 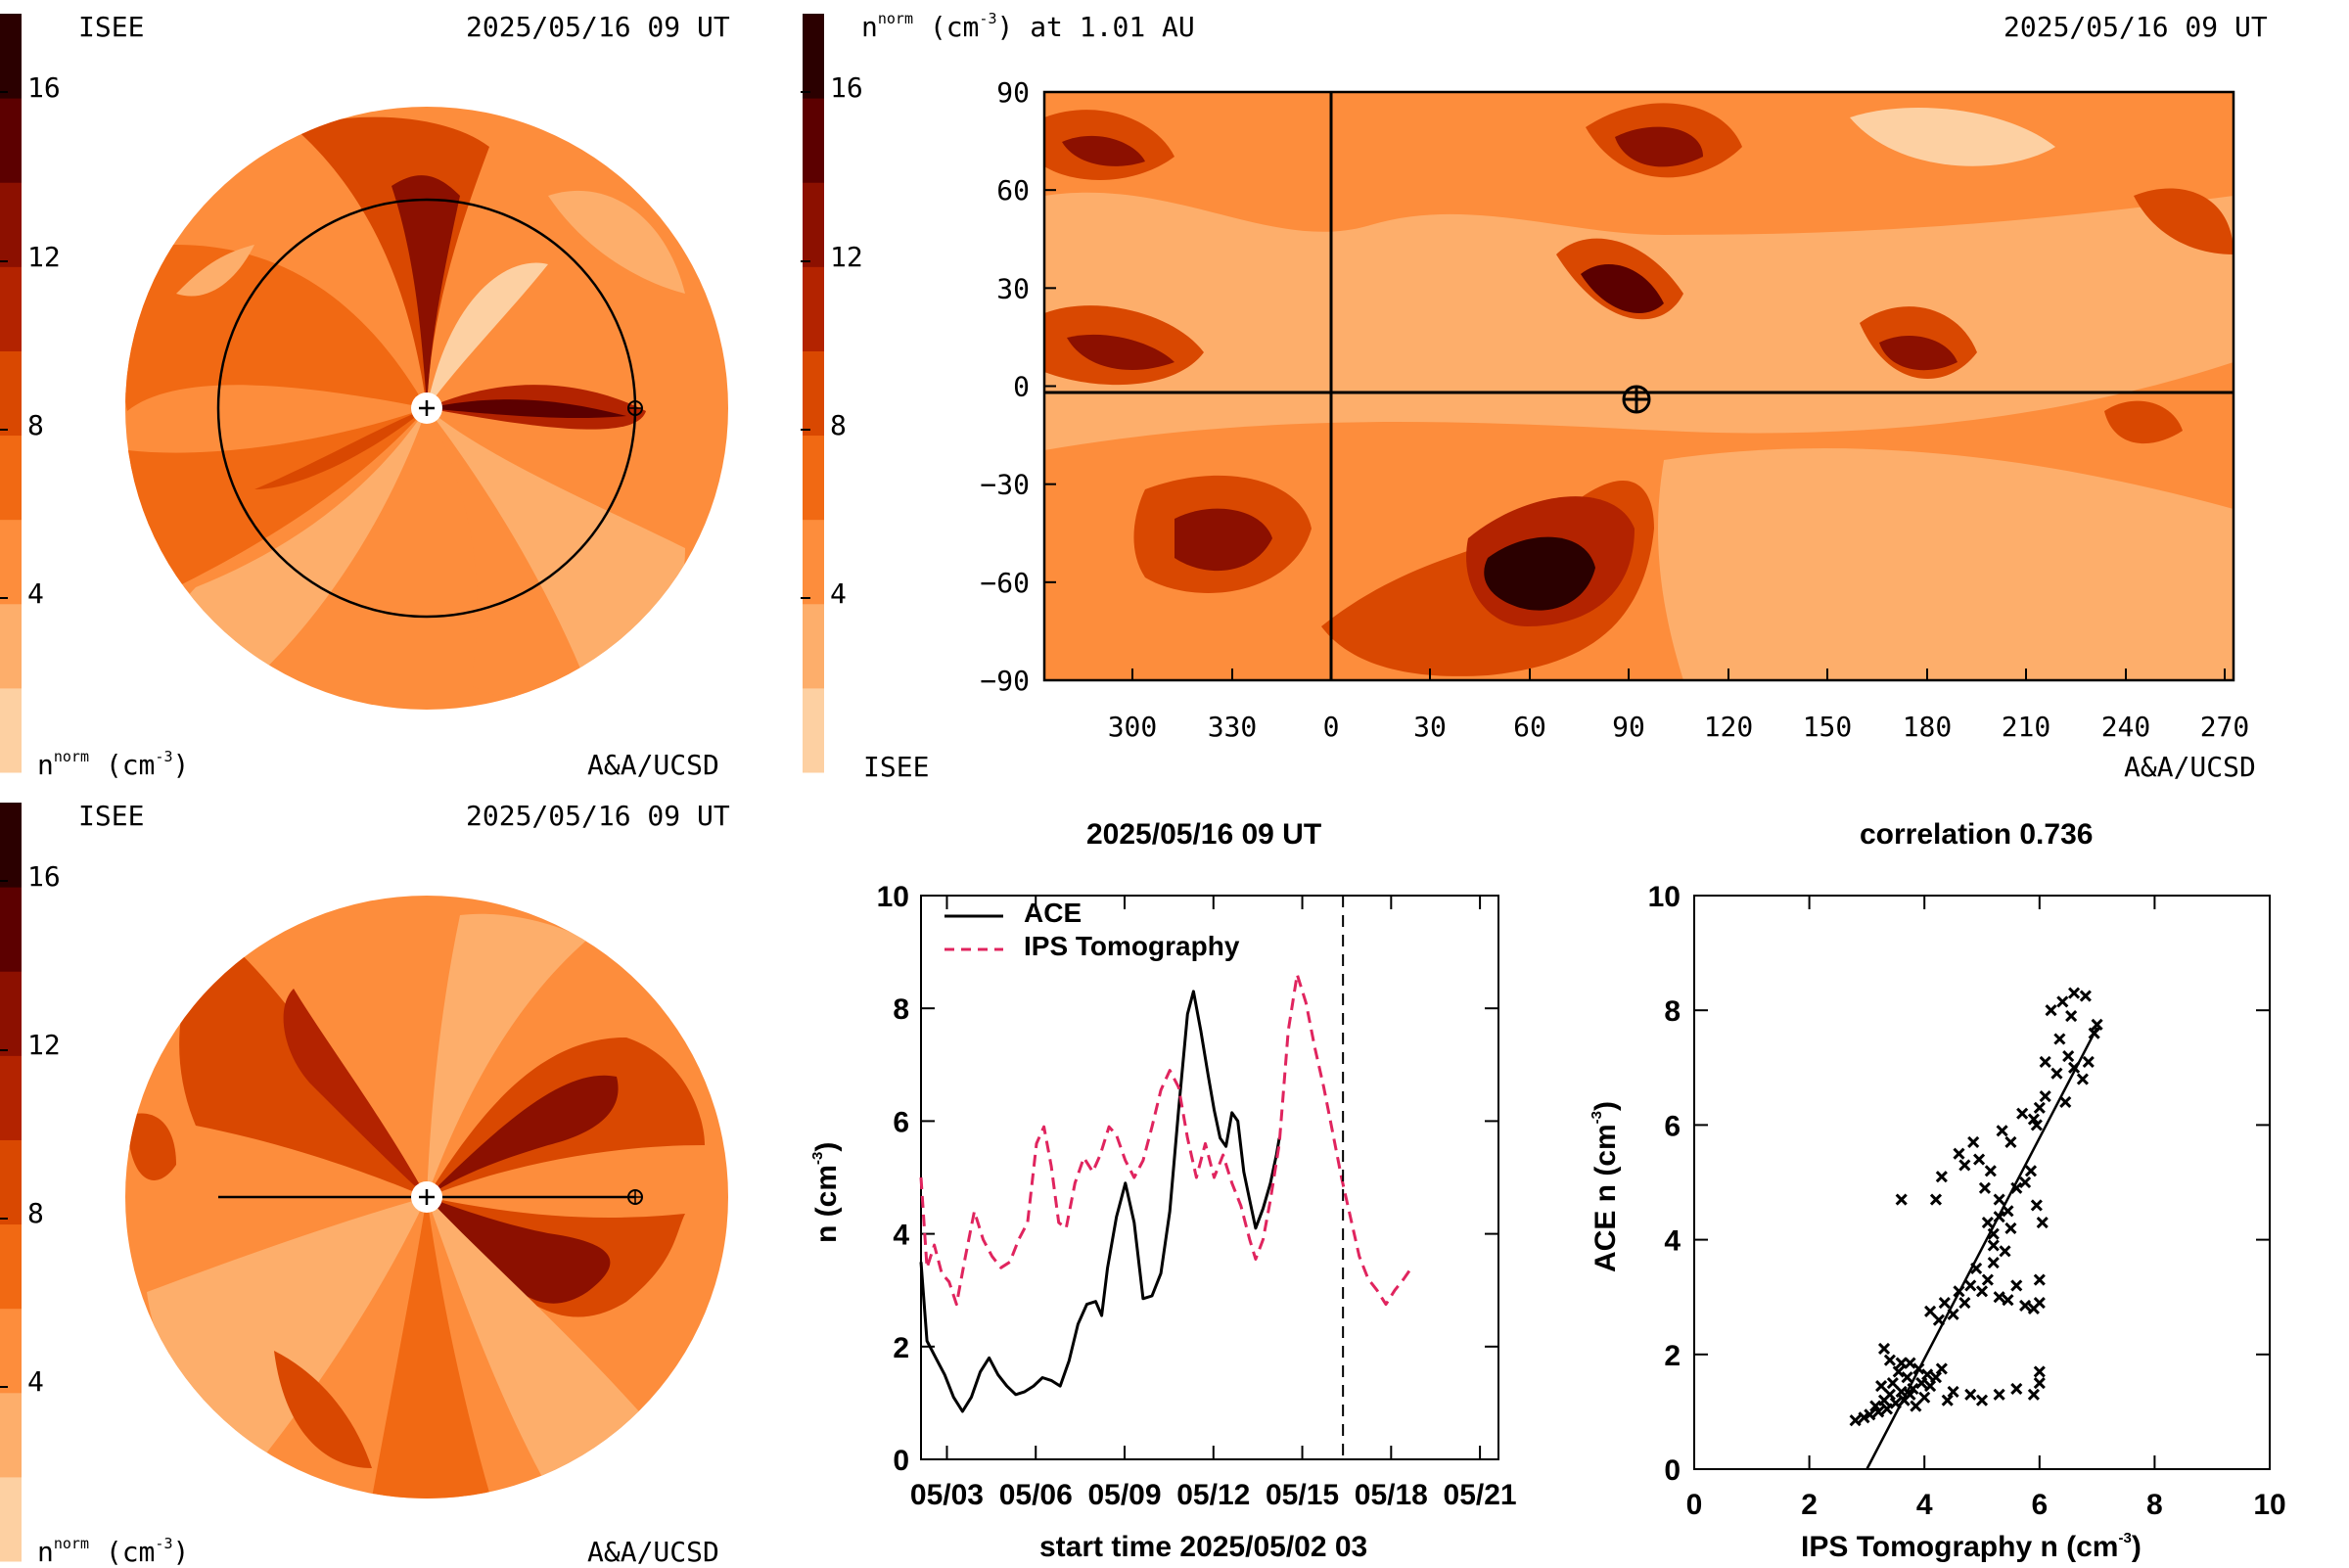 What do you see at coordinates (1981, 1248) in the screenshot?
I see `regression-fit-line` at bounding box center [1981, 1248].